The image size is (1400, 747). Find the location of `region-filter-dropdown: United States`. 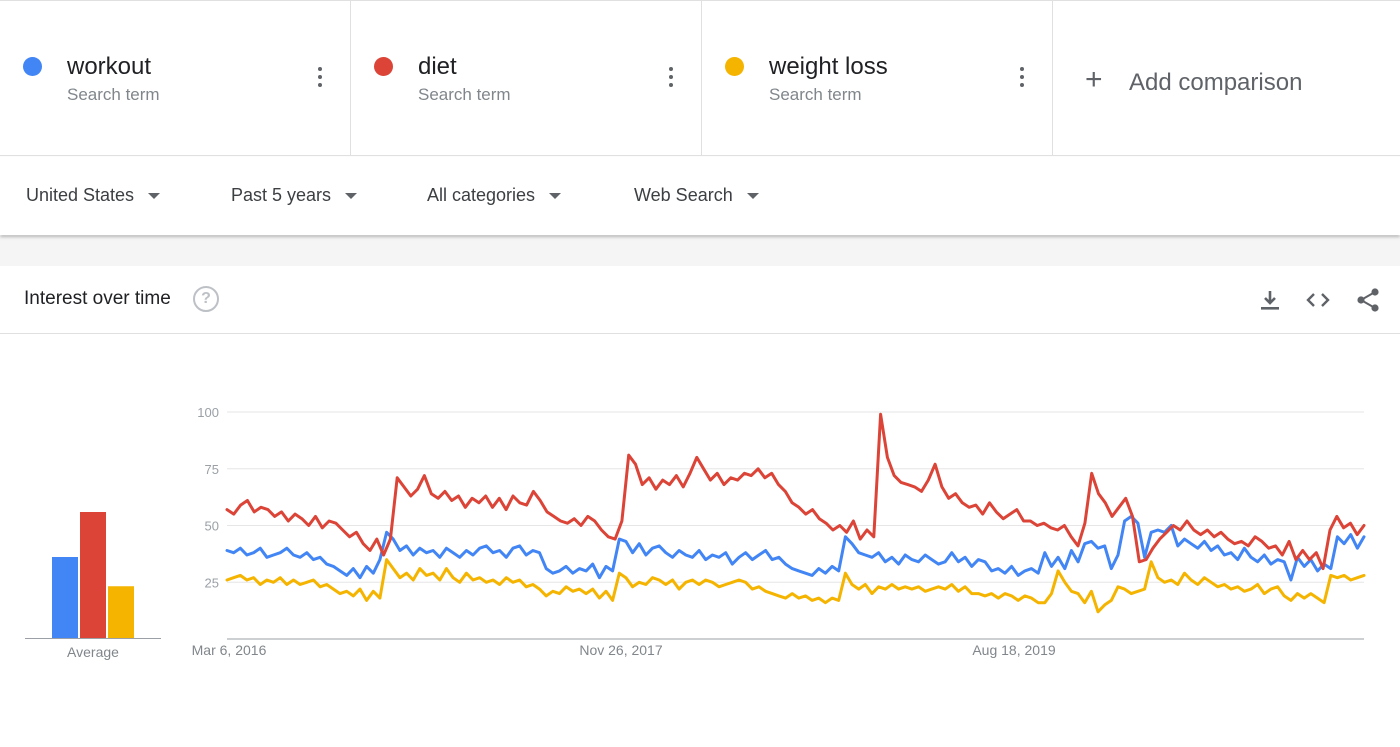

region-filter-dropdown: United States is located at coordinates (93, 195).